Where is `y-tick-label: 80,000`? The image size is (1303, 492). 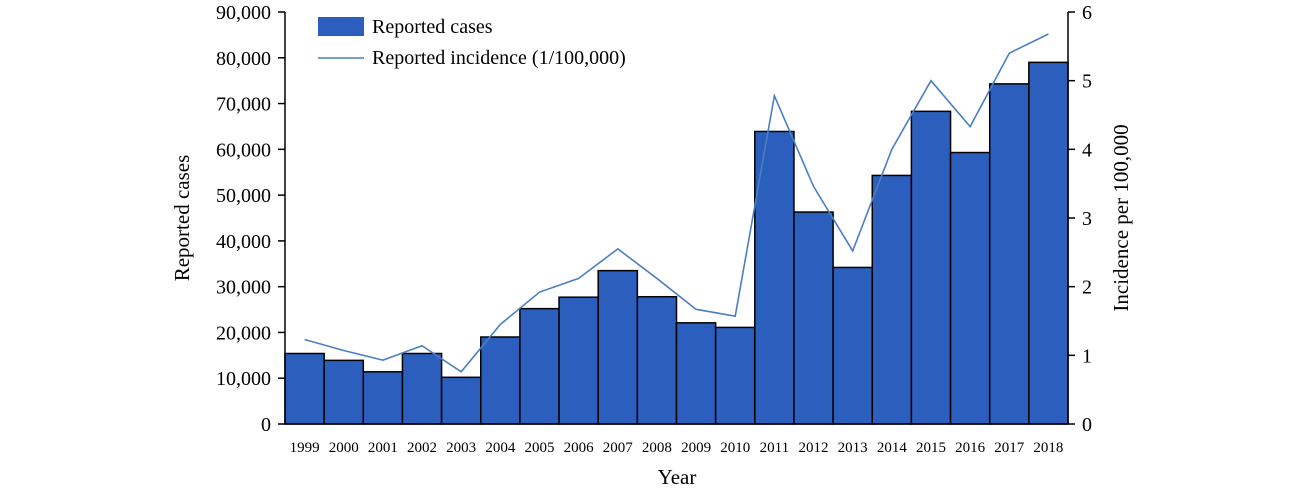 y-tick-label: 80,000 is located at coordinates (243, 59).